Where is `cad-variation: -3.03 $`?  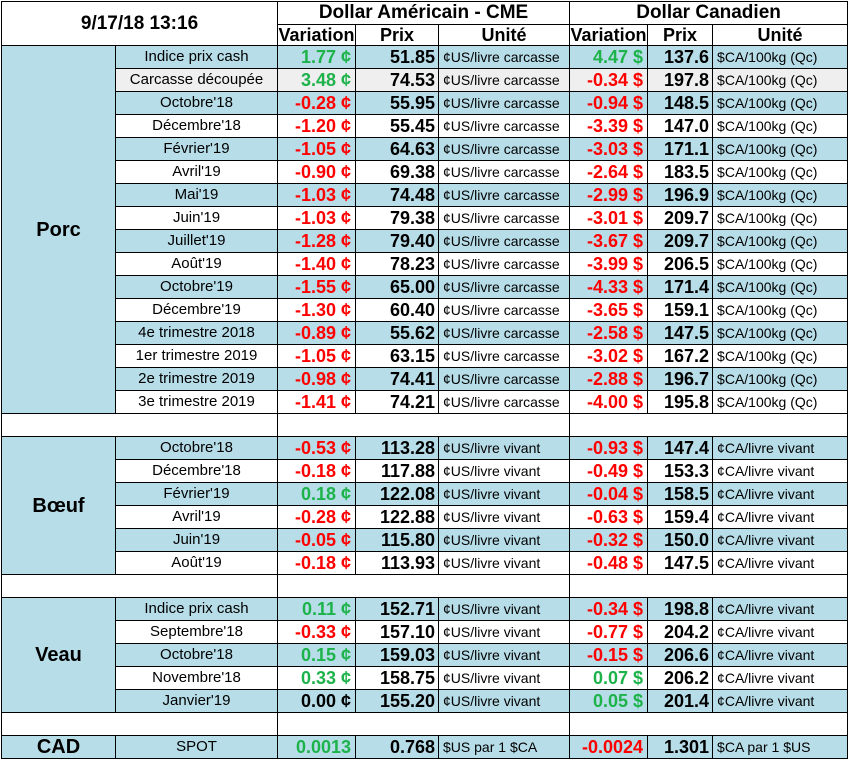
cad-variation: -3.03 $ is located at coordinates (609, 149).